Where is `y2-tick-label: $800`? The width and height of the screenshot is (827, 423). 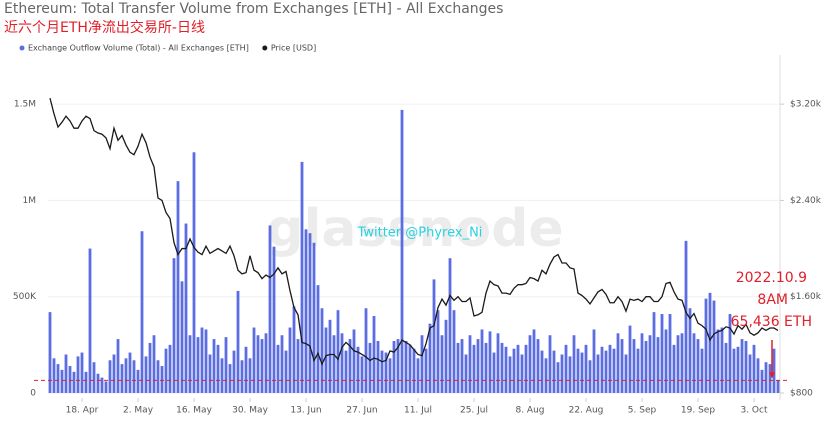
y2-tick-label: $800 is located at coordinates (801, 394).